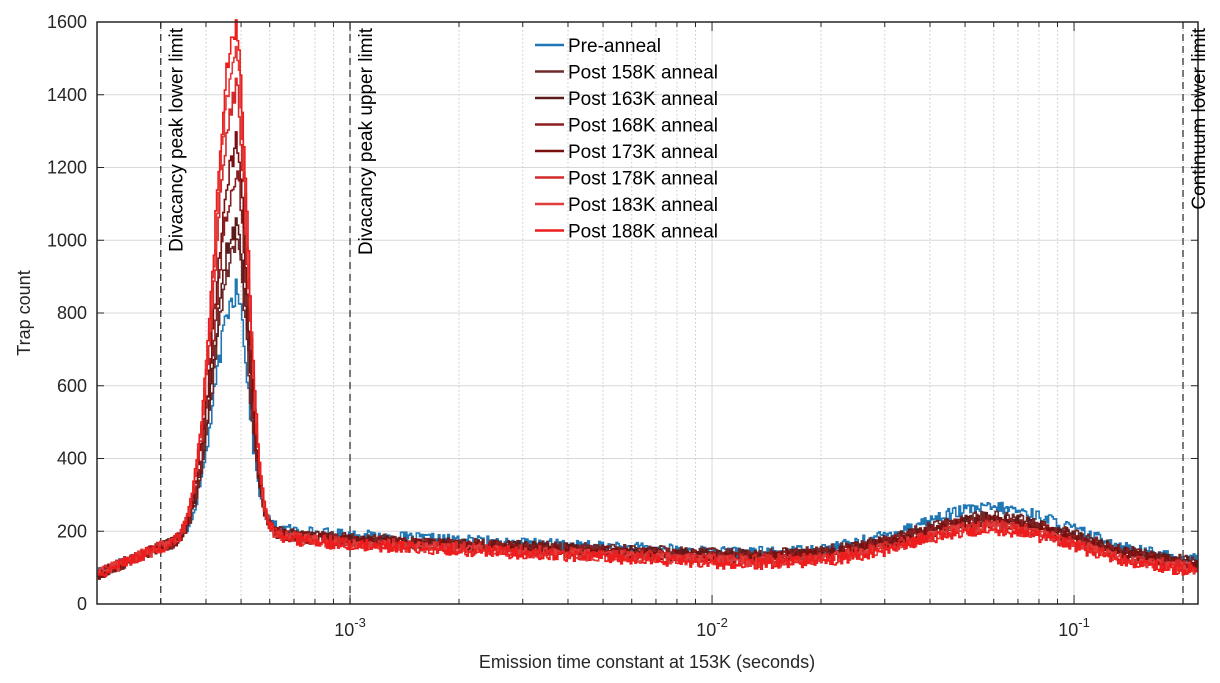  What do you see at coordinates (72, 459) in the screenshot?
I see `y-tick-label: 400` at bounding box center [72, 459].